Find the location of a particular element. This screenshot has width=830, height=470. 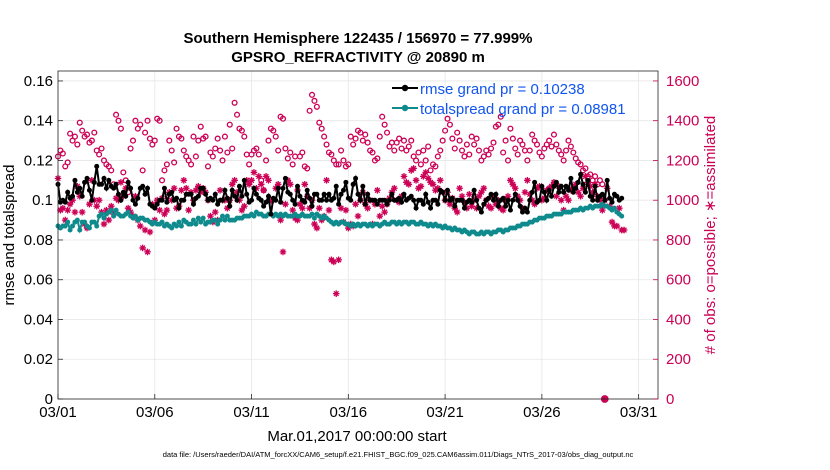

y-tick-label: 0.14 is located at coordinates (38, 121).